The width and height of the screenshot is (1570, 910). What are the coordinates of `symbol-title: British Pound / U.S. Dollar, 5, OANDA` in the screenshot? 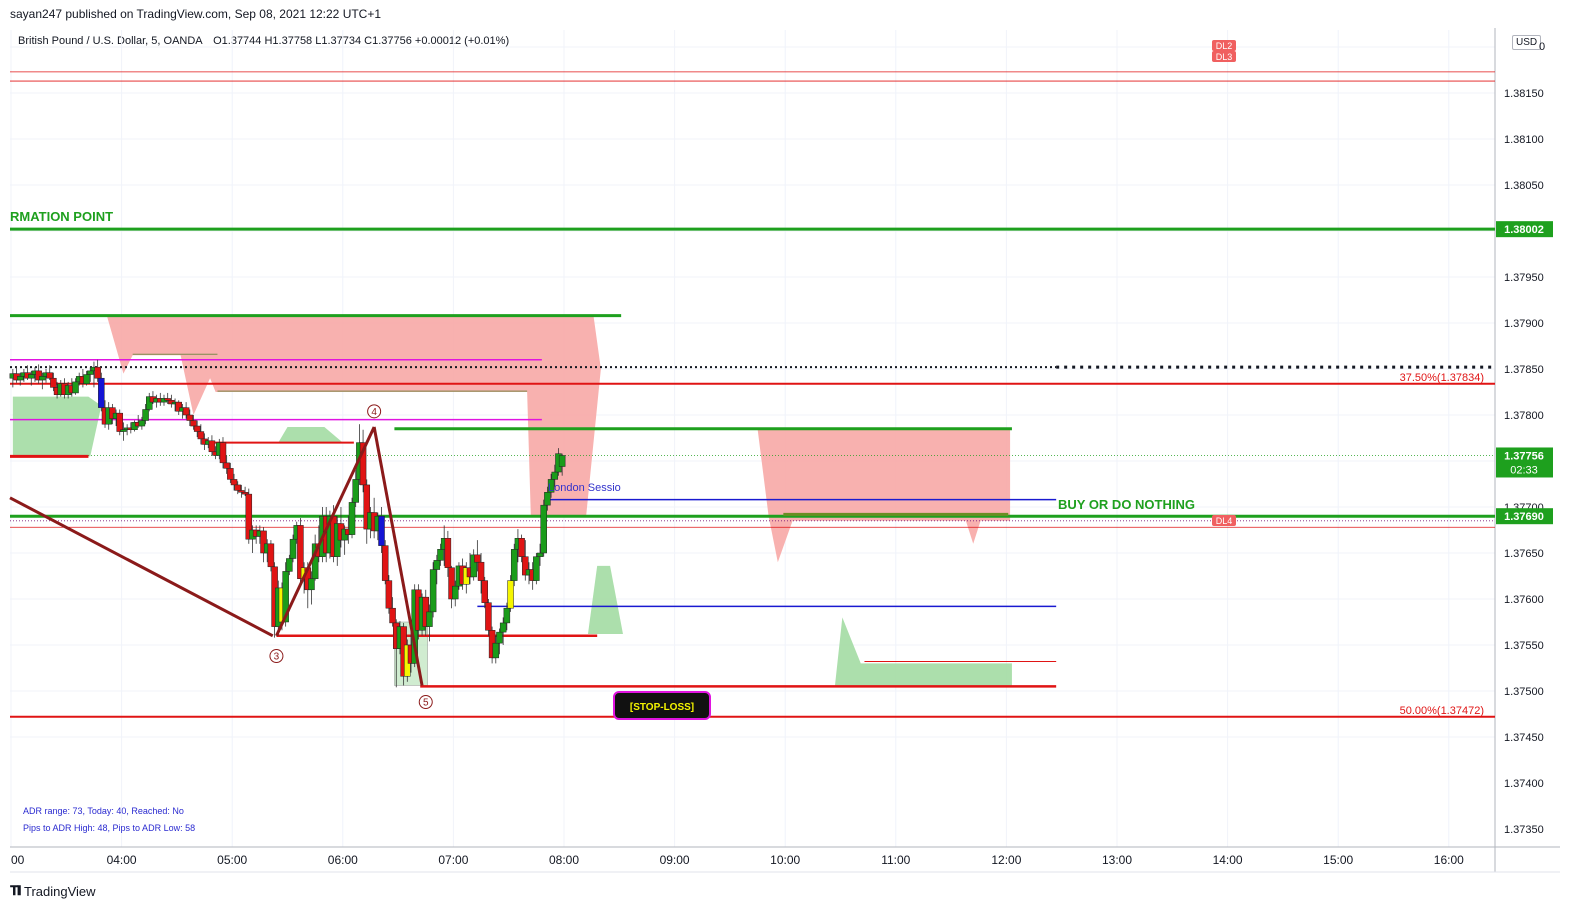 It's located at (110, 41).